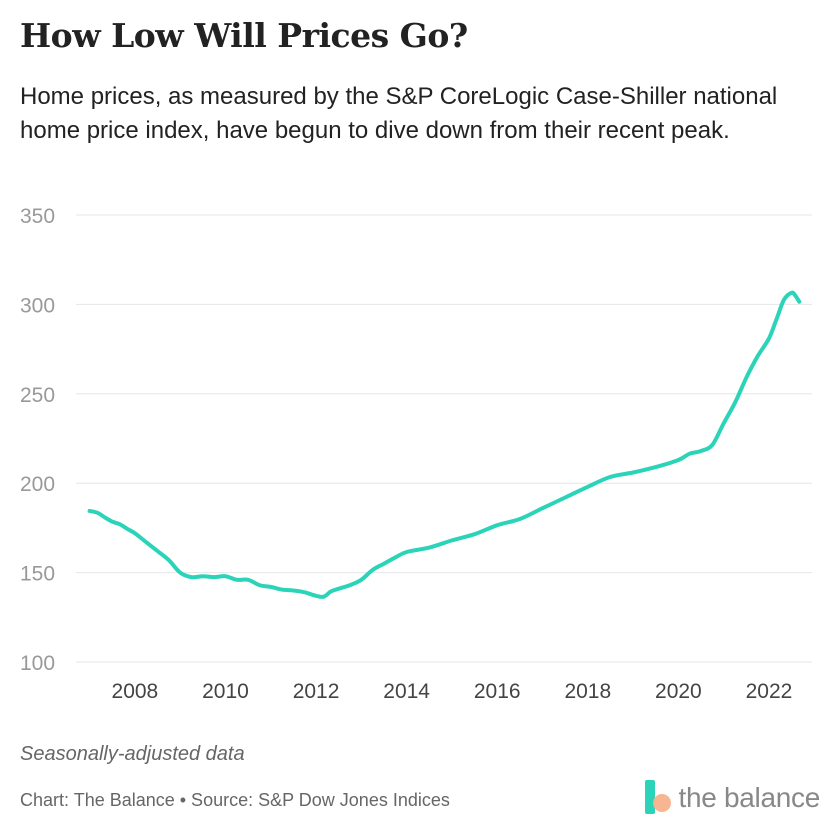 This screenshot has width=840, height=840. I want to click on y-tick-label: 300, so click(37, 305).